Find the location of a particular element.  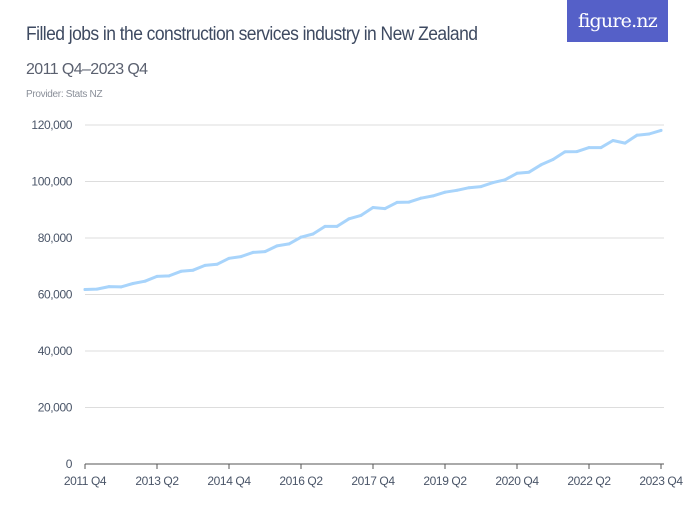

y-tick-label: 20,000 is located at coordinates (55, 408).